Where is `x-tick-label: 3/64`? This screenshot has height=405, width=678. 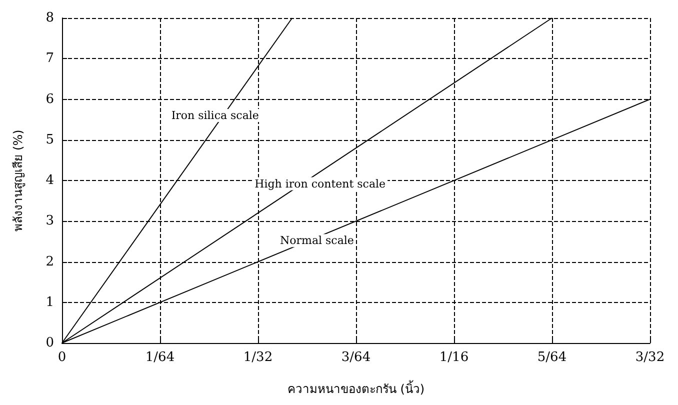
x-tick-label: 3/64 is located at coordinates (356, 357).